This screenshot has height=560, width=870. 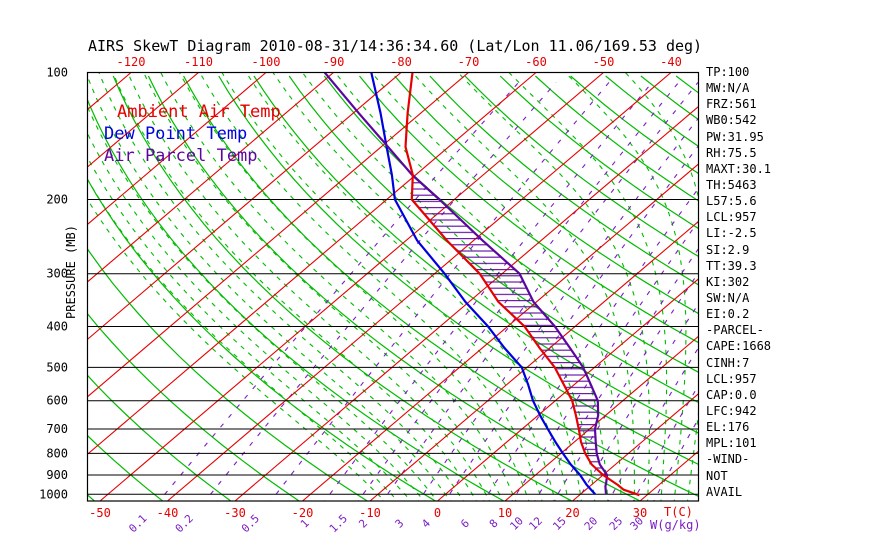 I want to click on legend-item-ambient-temp: Ambient Air Temp, so click(x=199, y=112).